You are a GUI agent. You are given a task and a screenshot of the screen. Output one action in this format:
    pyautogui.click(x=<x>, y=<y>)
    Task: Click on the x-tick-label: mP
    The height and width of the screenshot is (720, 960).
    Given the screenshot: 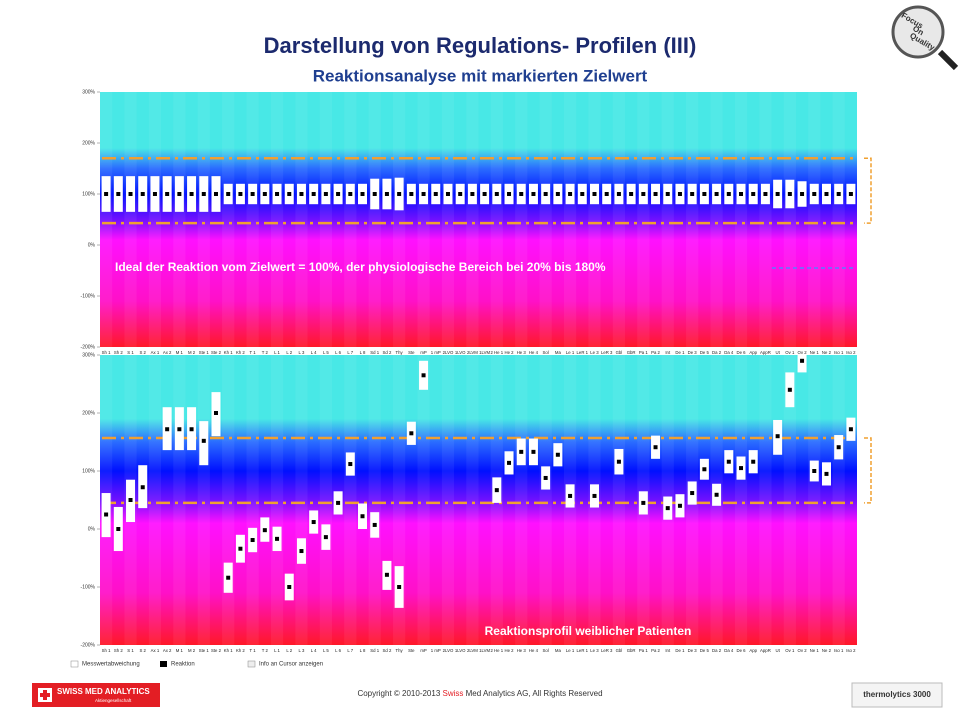 What is the action you would take?
    pyautogui.click(x=423, y=352)
    